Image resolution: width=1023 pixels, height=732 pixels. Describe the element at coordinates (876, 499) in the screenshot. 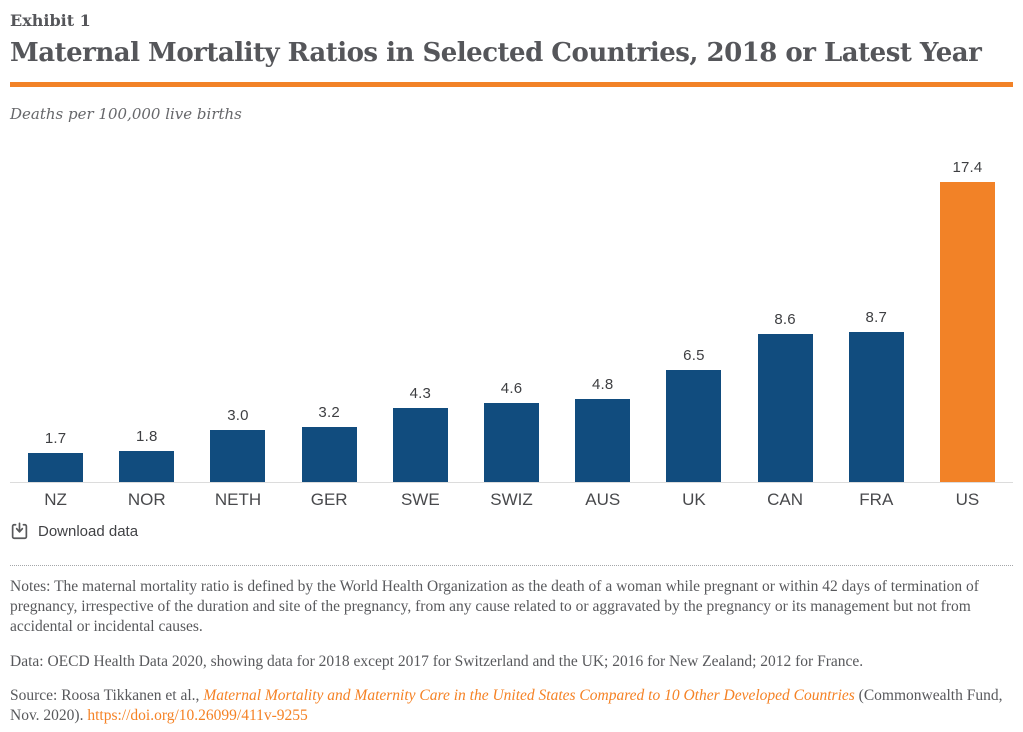

I see `category-label-fra: FRA` at that location.